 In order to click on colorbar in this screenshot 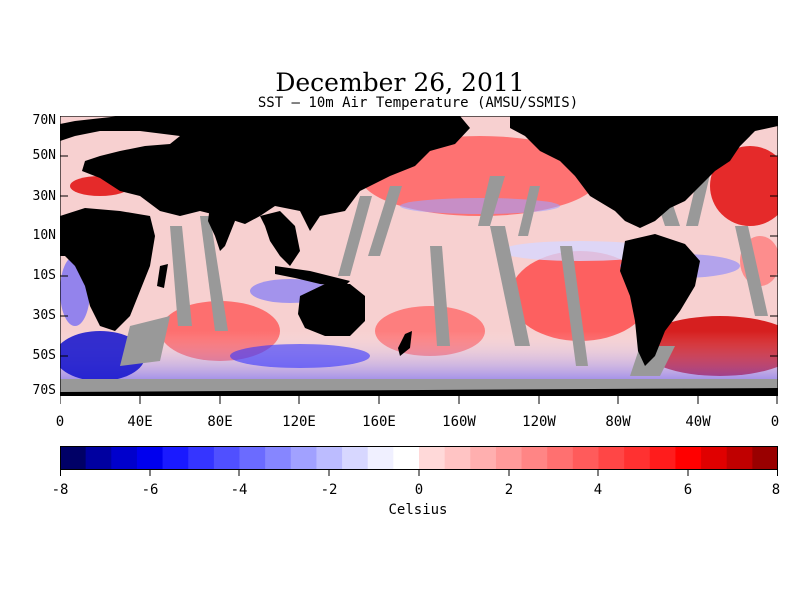, I will do `click(419, 458)`.